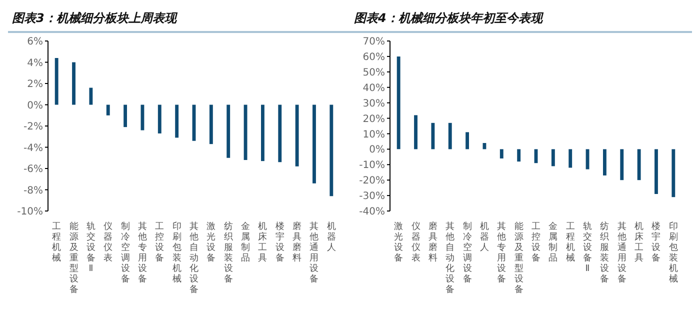  I want to click on y-tick-label: 20%, so click(373, 119).